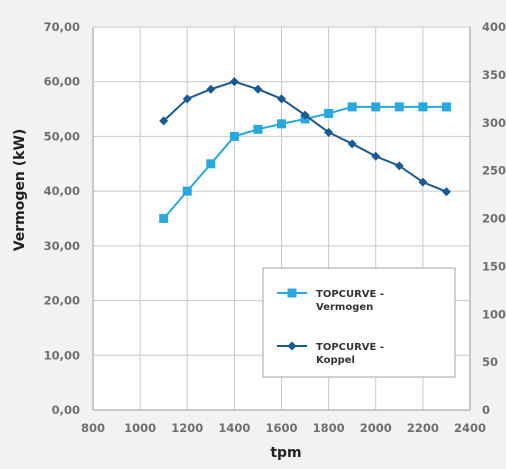 This screenshot has height=469, width=506. I want to click on y2-tick-label: 200, so click(494, 219).